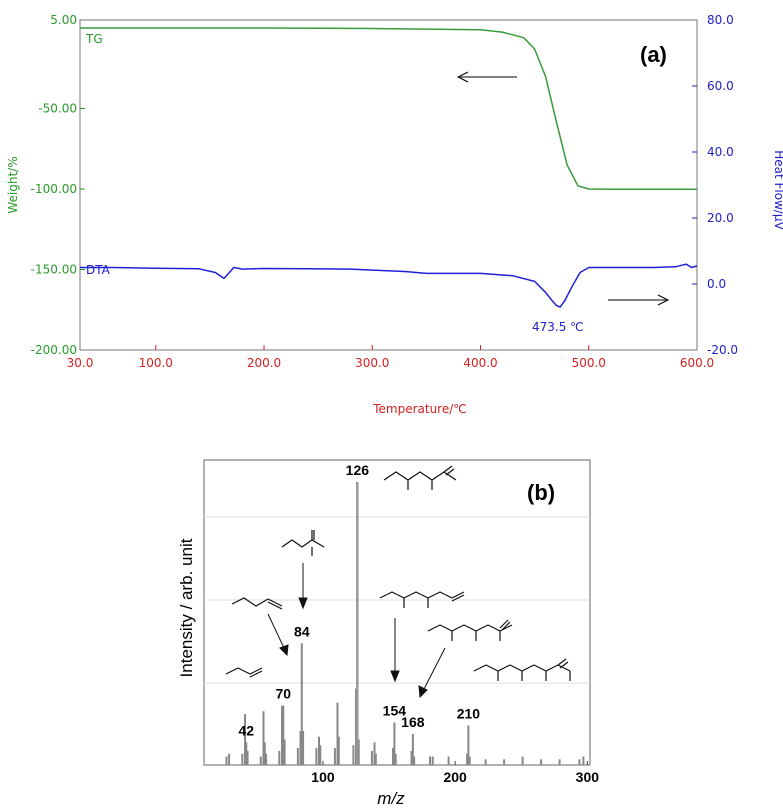 This screenshot has width=783, height=812. Describe the element at coordinates (720, 20) in the screenshot. I see `right-tick-label: 80.0` at that location.